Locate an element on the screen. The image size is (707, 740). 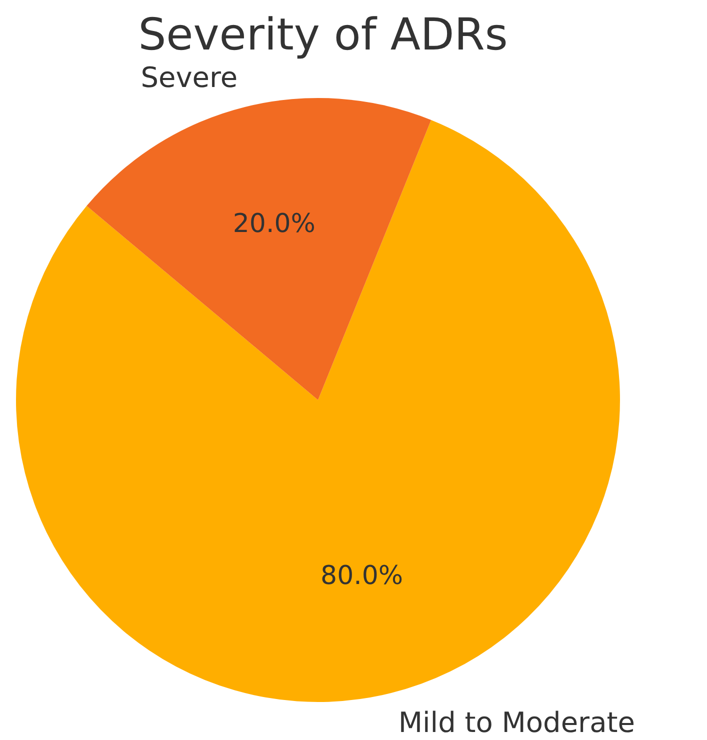
data-label: 80.0% is located at coordinates (362, 575).